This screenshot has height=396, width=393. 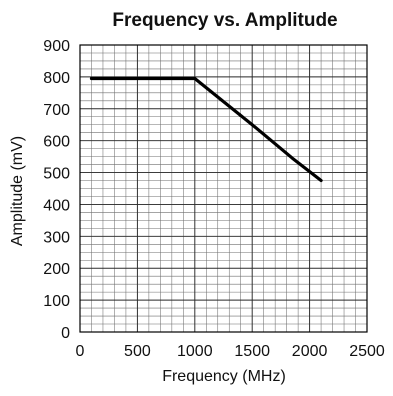 What do you see at coordinates (224, 376) in the screenshot?
I see `x-axis-label: Frequency (MHz)` at bounding box center [224, 376].